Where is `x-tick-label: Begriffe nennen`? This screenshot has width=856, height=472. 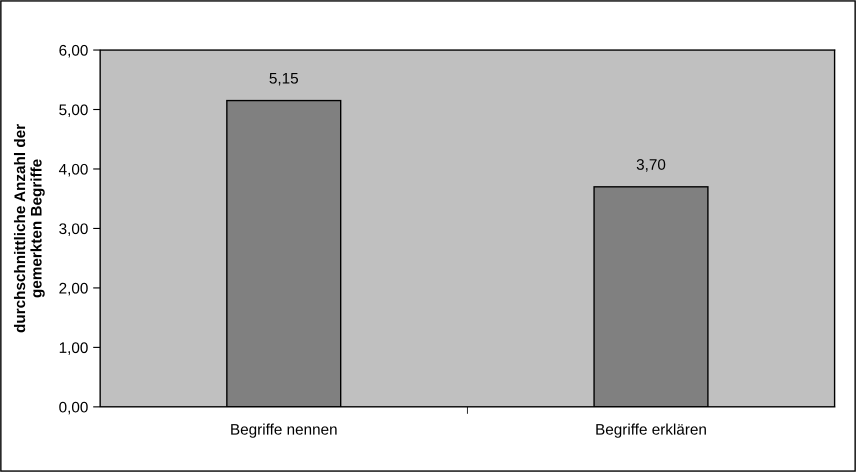
x-tick-label: Begriffe nennen is located at coordinates (284, 431).